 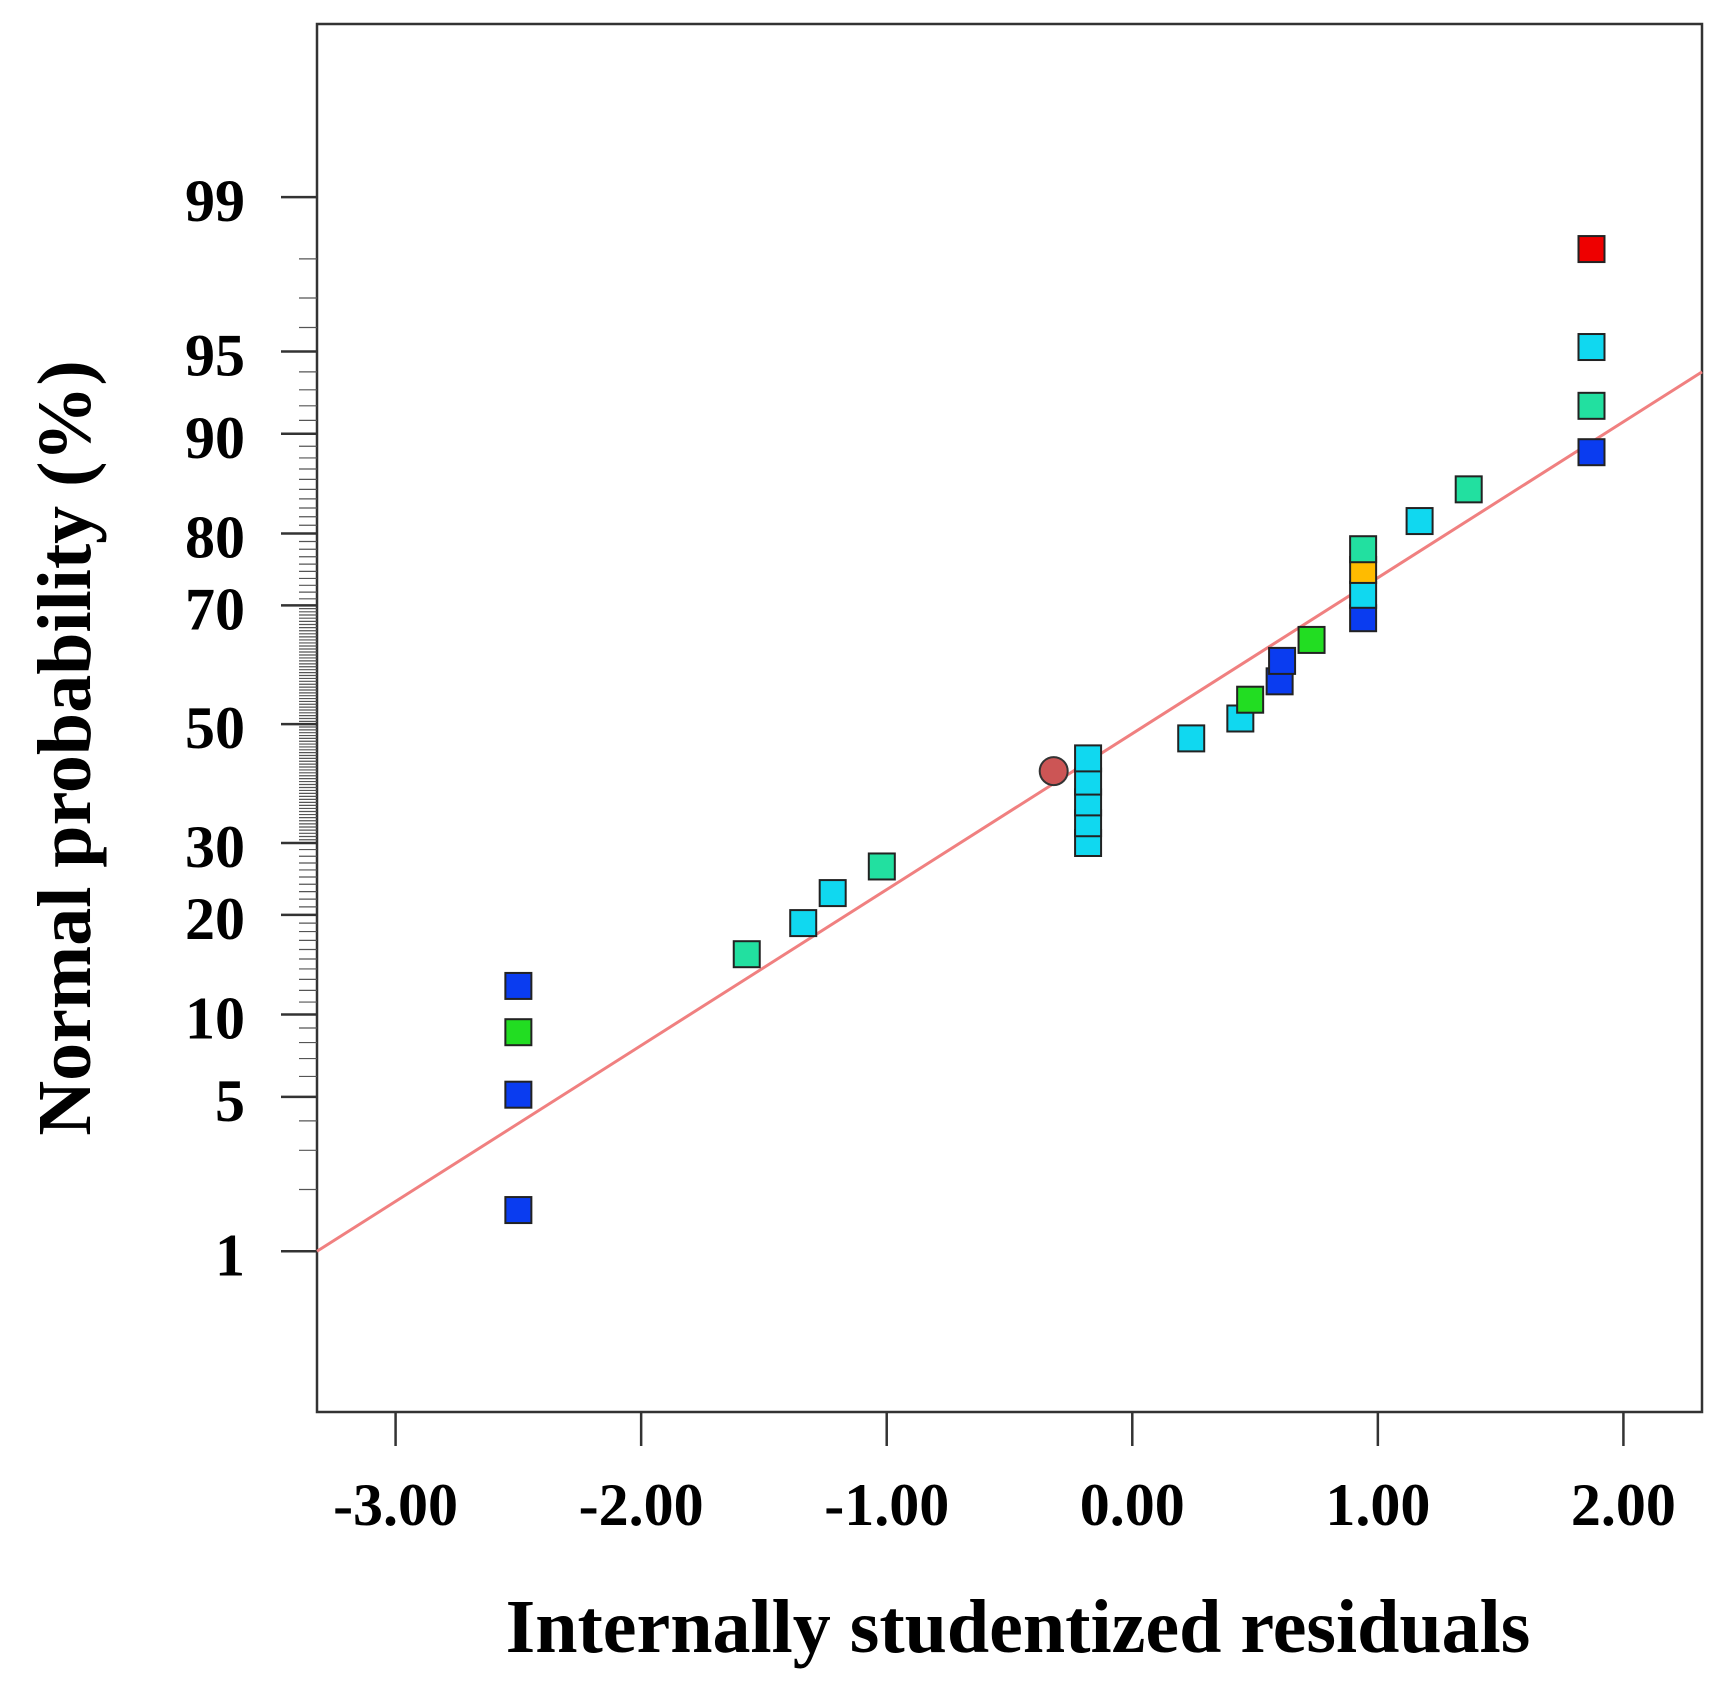 What do you see at coordinates (230, 1101) in the screenshot?
I see `y-tick-label: 5` at bounding box center [230, 1101].